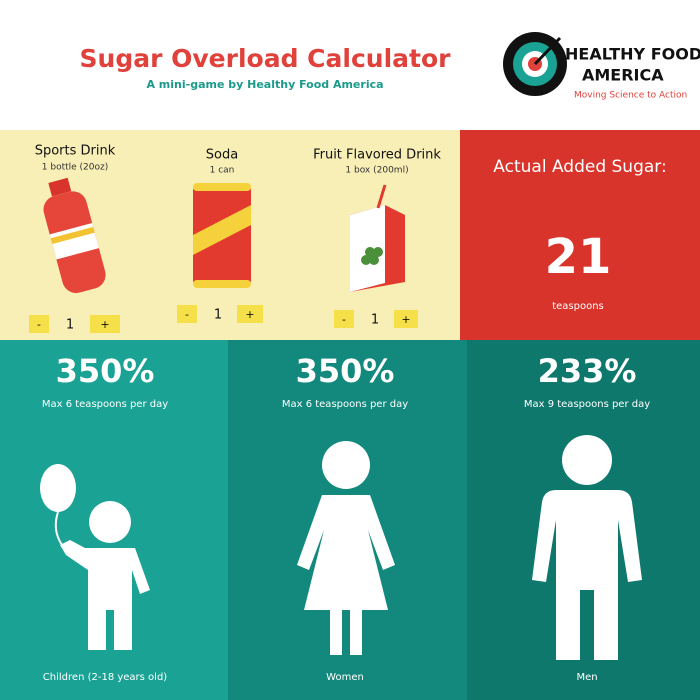 Image resolution: width=700 pixels, height=700 pixels. Describe the element at coordinates (222, 187) in the screenshot. I see `can-top` at that location.